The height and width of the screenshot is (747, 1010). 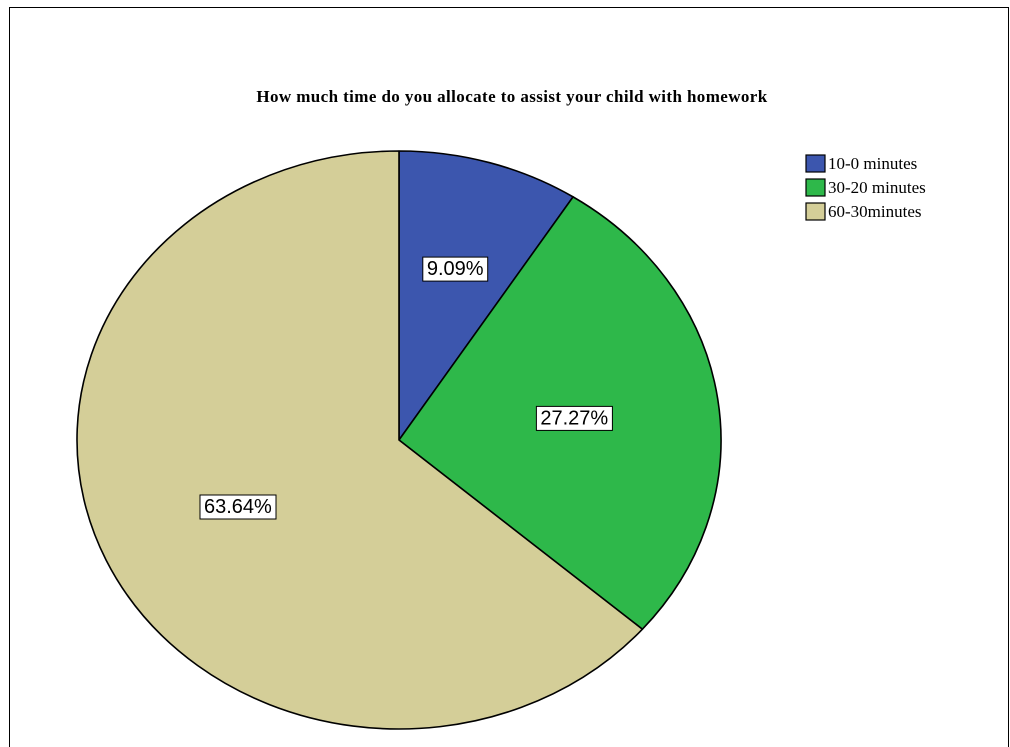 I want to click on legend-label: 30-20 minutes, so click(x=877, y=187).